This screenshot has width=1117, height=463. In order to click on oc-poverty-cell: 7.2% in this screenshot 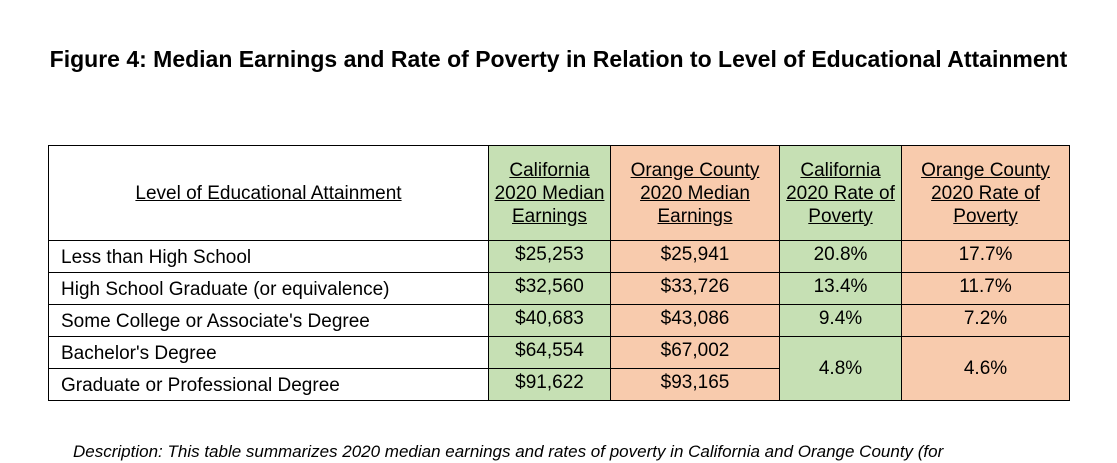, I will do `click(985, 320)`.